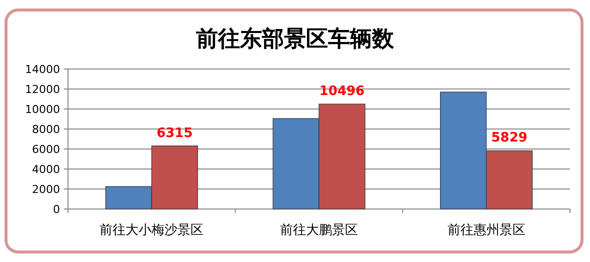  Describe the element at coordinates (46, 129) in the screenshot. I see `y-tick-label: 8000` at that location.